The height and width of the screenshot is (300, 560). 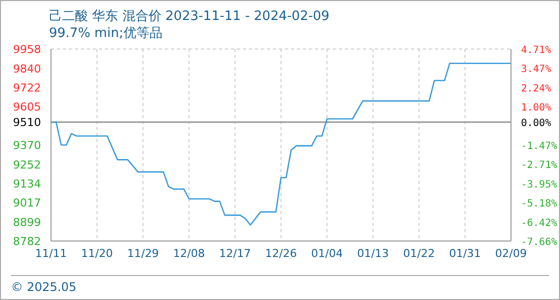 I want to click on y2-tick-label: -6.42%, so click(x=539, y=223).